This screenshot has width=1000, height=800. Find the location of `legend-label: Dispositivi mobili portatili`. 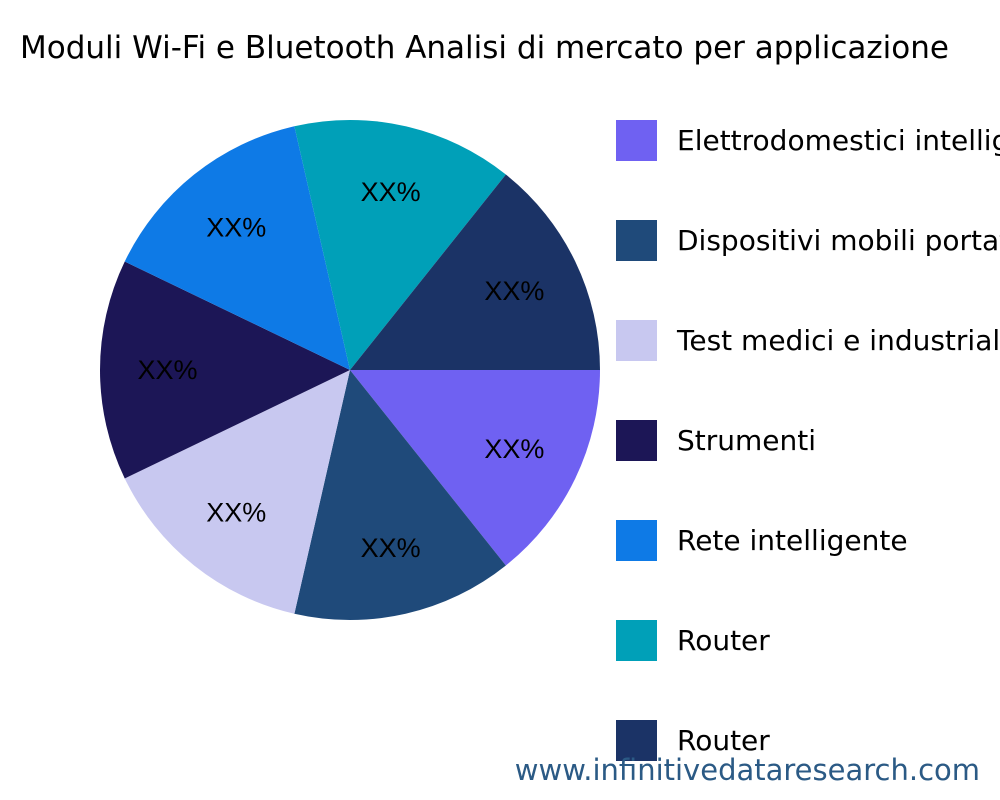

legend-label: Dispositivi mobili portatili is located at coordinates (838, 240).